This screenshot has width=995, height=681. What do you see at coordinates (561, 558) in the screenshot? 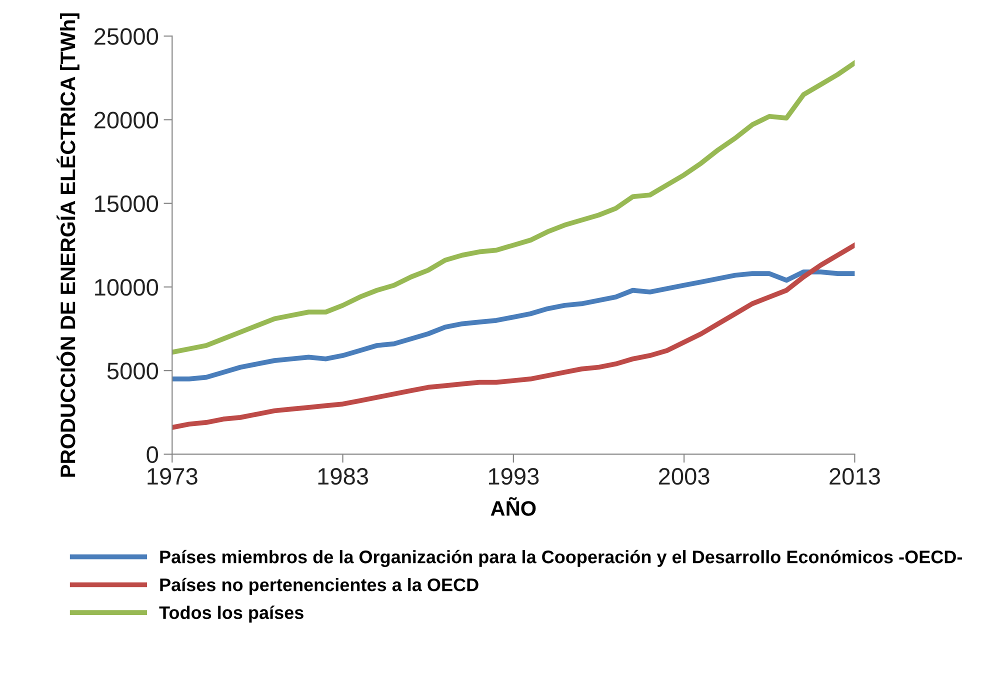
I see `legend-label: Países miembros de la Organización para la Cooperación y el Desarrollo Económicos -OECD-` at bounding box center [561, 558].